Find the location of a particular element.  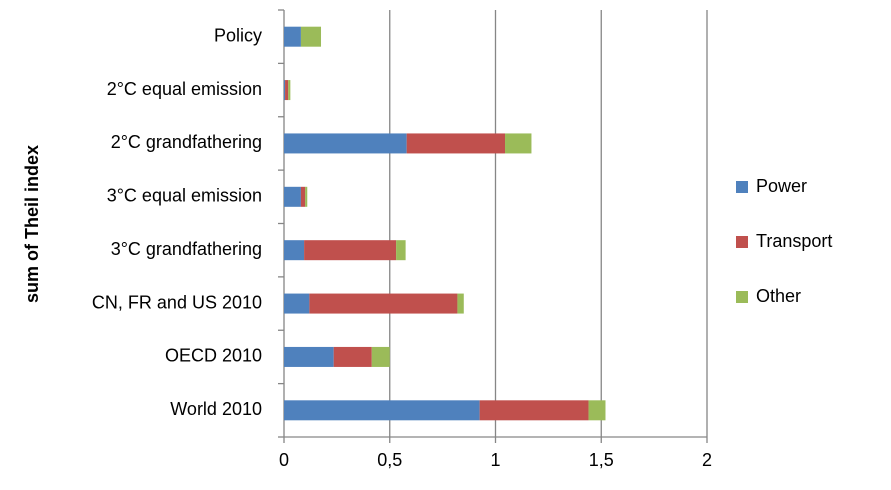

x-tick-label: 2 is located at coordinates (707, 460).